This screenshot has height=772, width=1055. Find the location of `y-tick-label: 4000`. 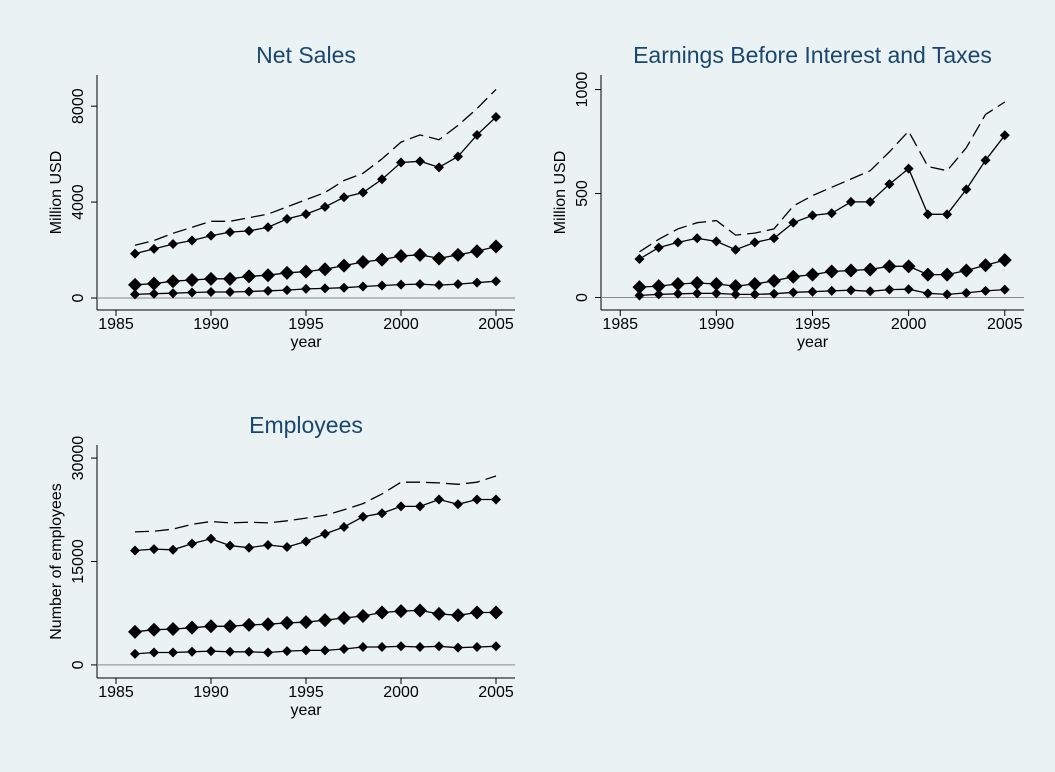

y-tick-label: 4000 is located at coordinates (78, 202).